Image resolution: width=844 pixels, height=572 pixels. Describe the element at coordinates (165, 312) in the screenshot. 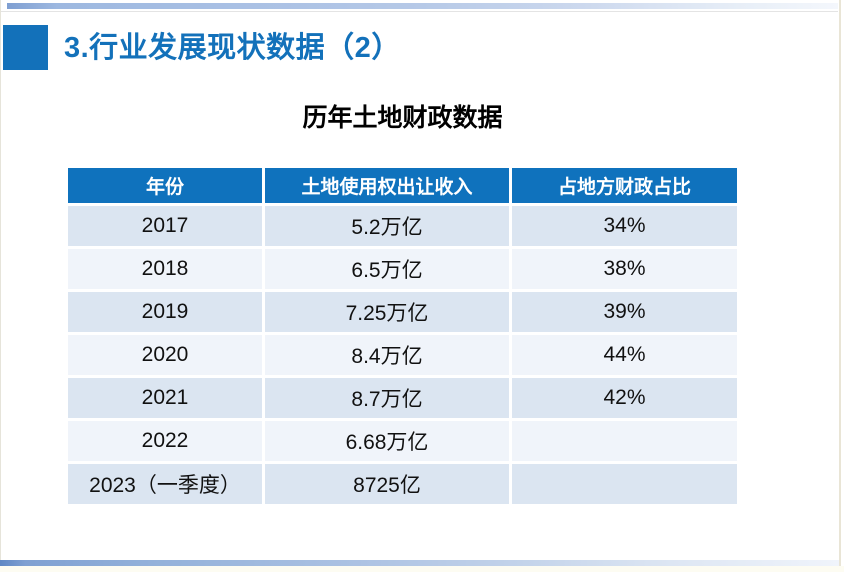

I see `cell-year: 2019` at that location.